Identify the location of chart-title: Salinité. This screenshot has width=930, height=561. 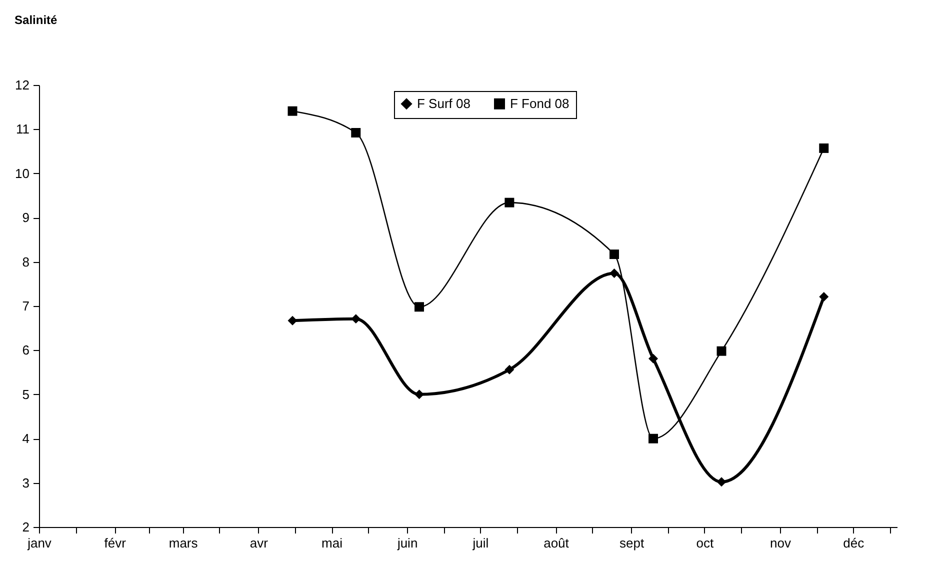
(36, 20).